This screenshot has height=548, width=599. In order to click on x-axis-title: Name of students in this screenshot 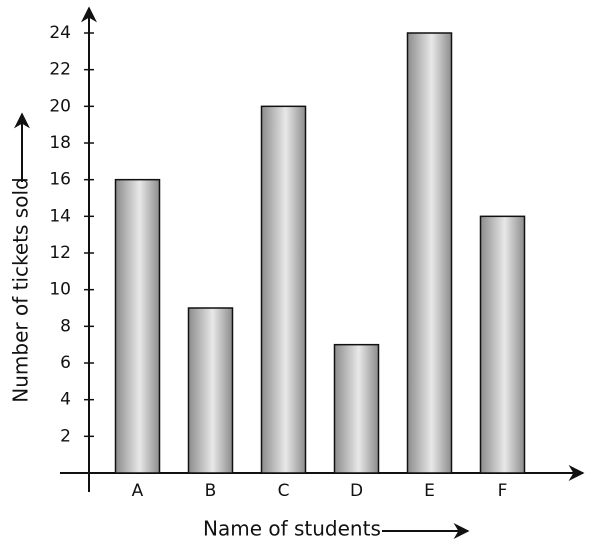, I will do `click(292, 529)`.